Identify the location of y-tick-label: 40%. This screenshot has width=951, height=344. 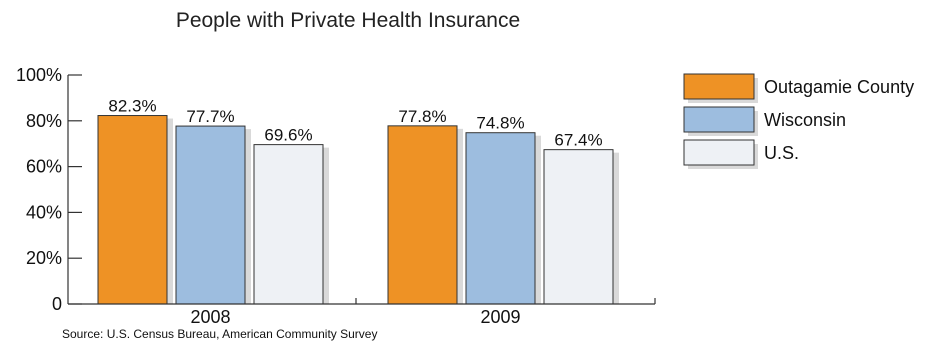
(44, 212).